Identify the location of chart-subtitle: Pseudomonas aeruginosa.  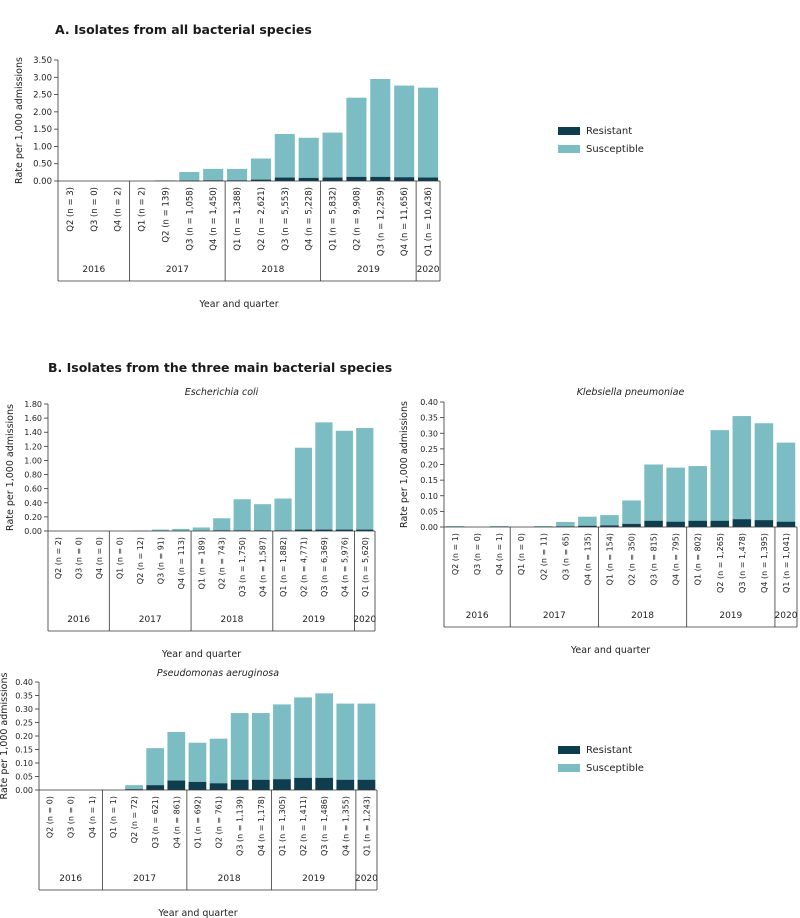
(218, 673).